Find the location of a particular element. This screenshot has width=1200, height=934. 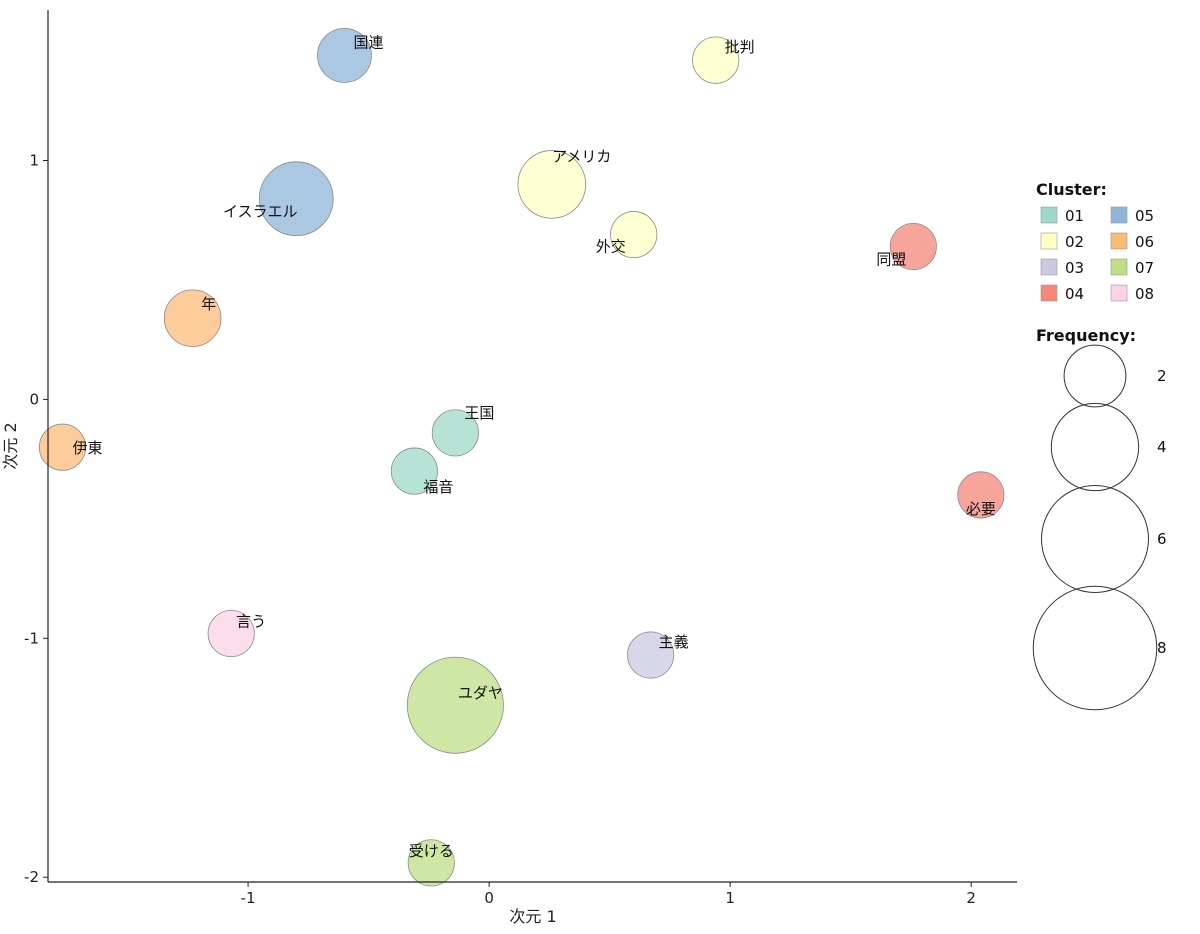

point-label-7: 年 is located at coordinates (208, 304).